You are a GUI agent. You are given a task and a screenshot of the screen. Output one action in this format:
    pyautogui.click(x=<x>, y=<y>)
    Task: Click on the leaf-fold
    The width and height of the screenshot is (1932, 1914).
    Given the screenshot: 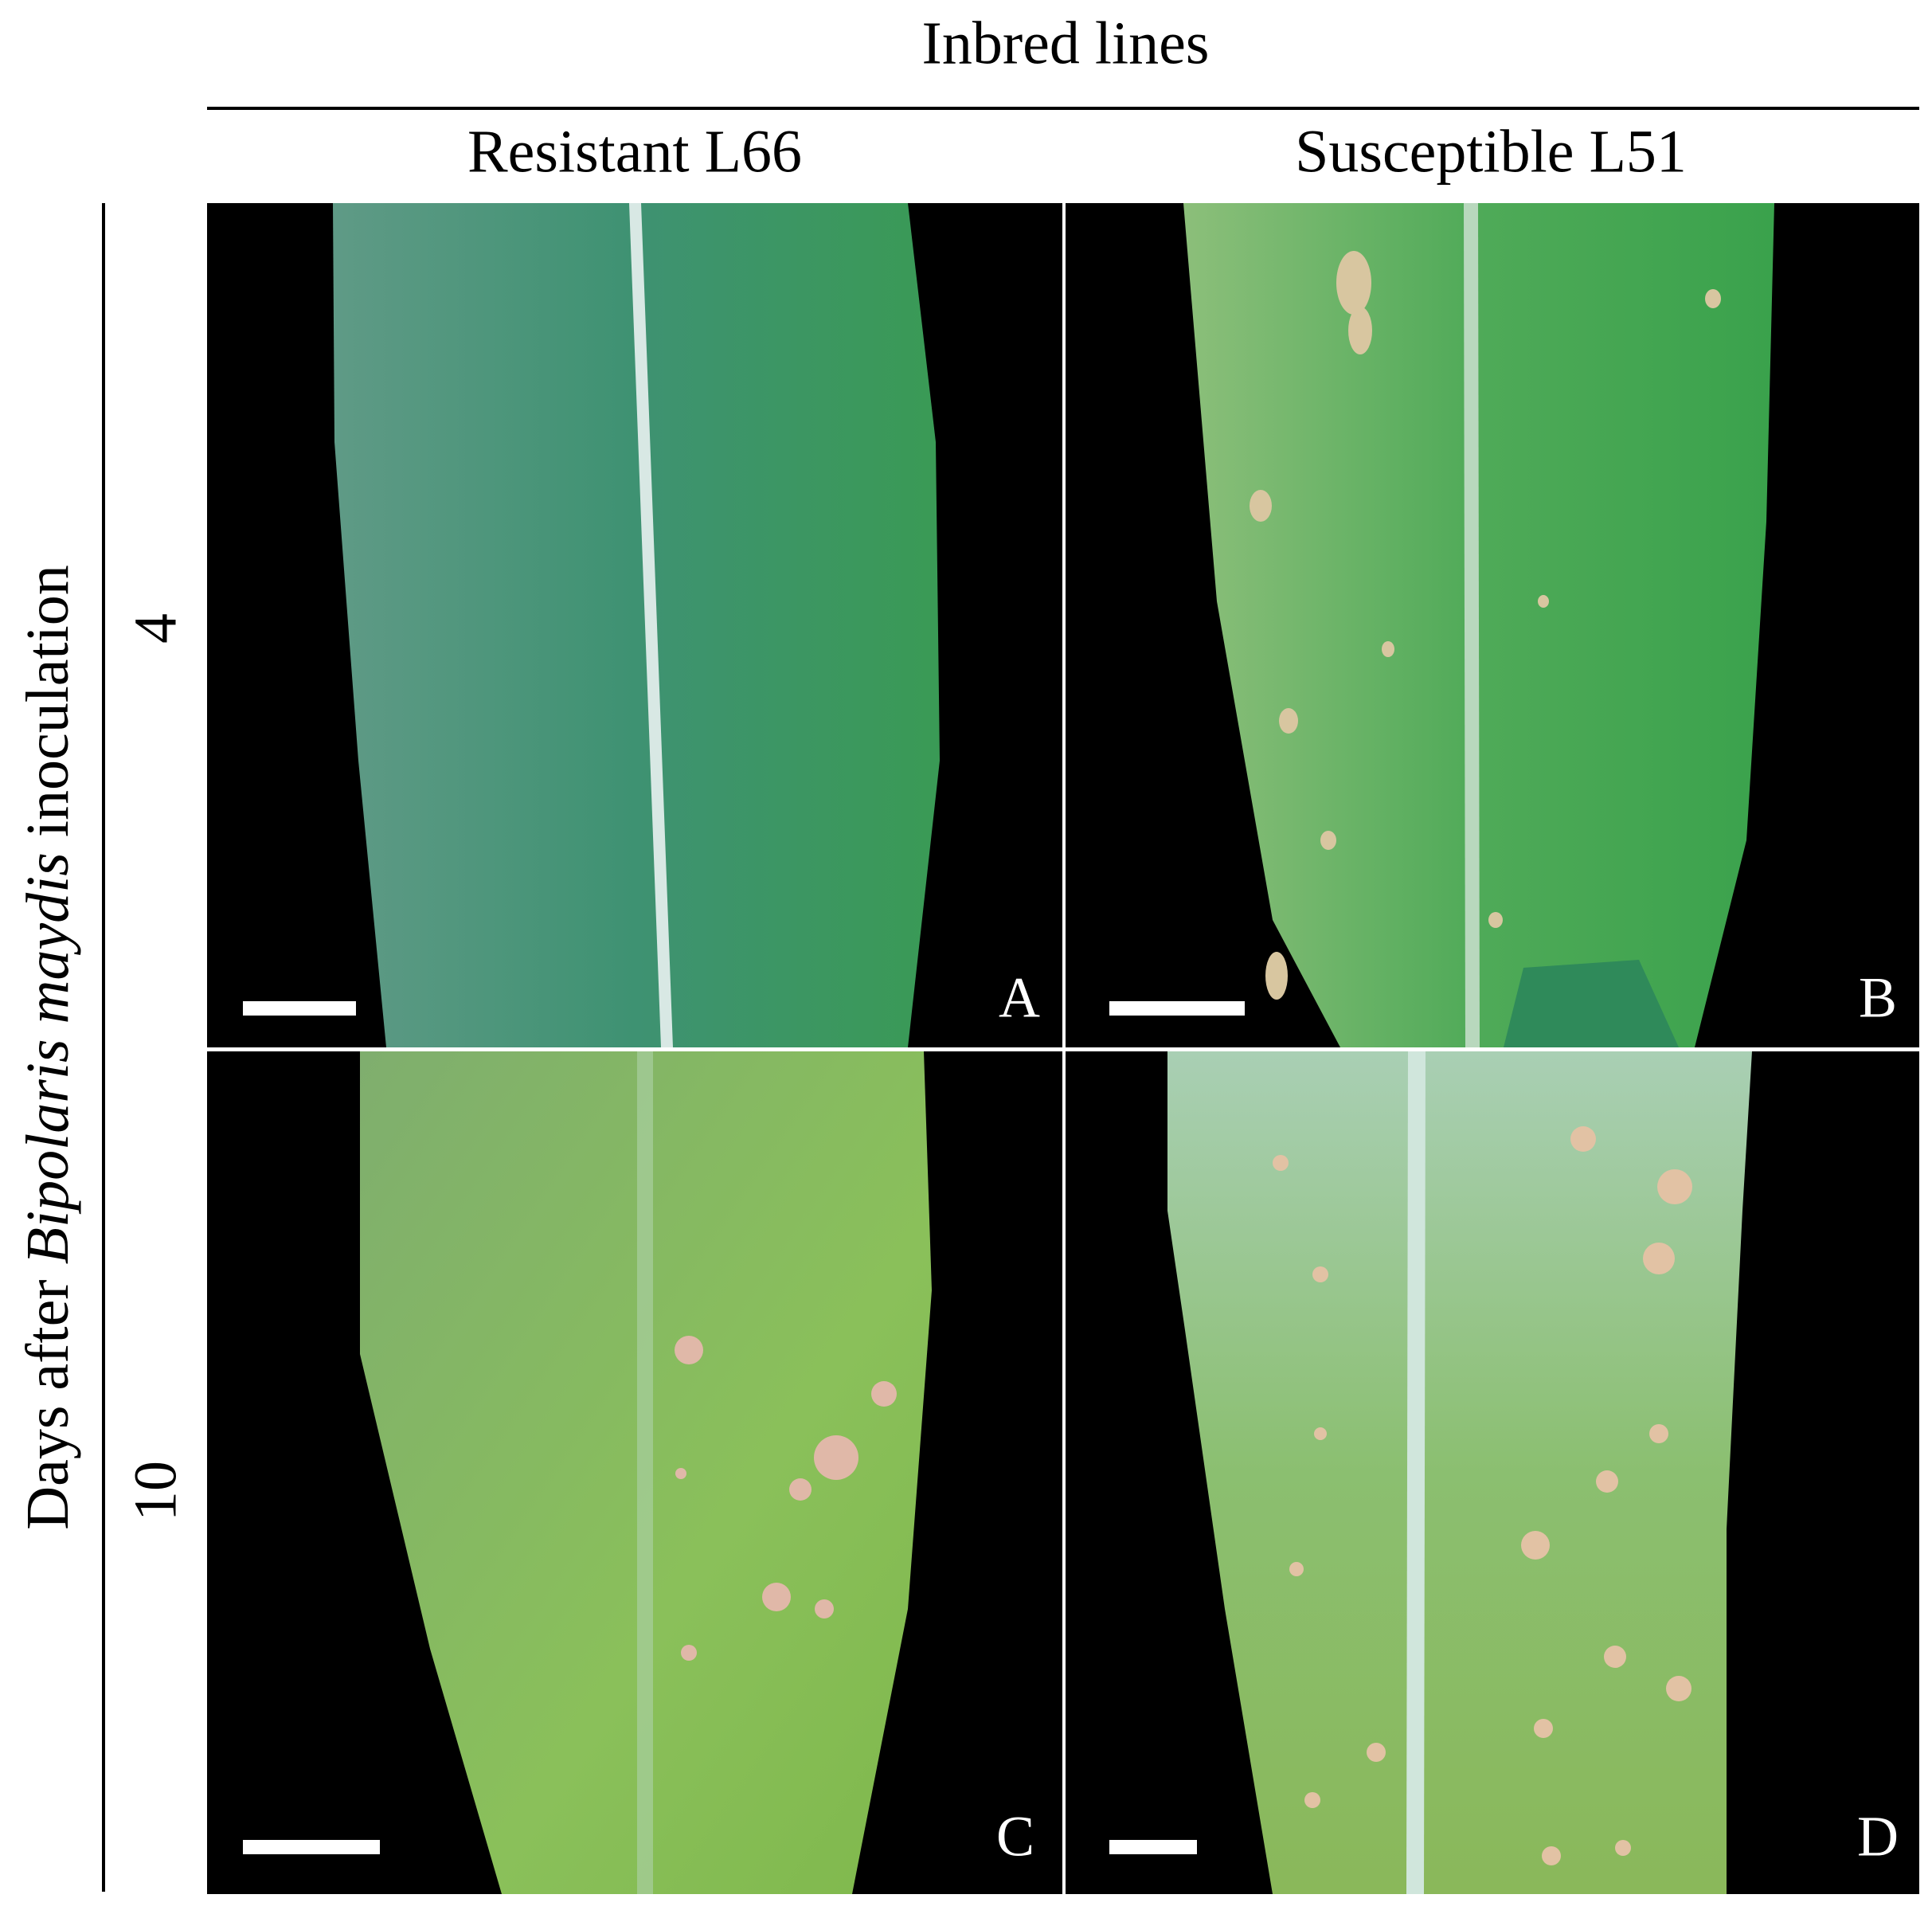 What is the action you would take?
    pyautogui.click(x=1591, y=1004)
    